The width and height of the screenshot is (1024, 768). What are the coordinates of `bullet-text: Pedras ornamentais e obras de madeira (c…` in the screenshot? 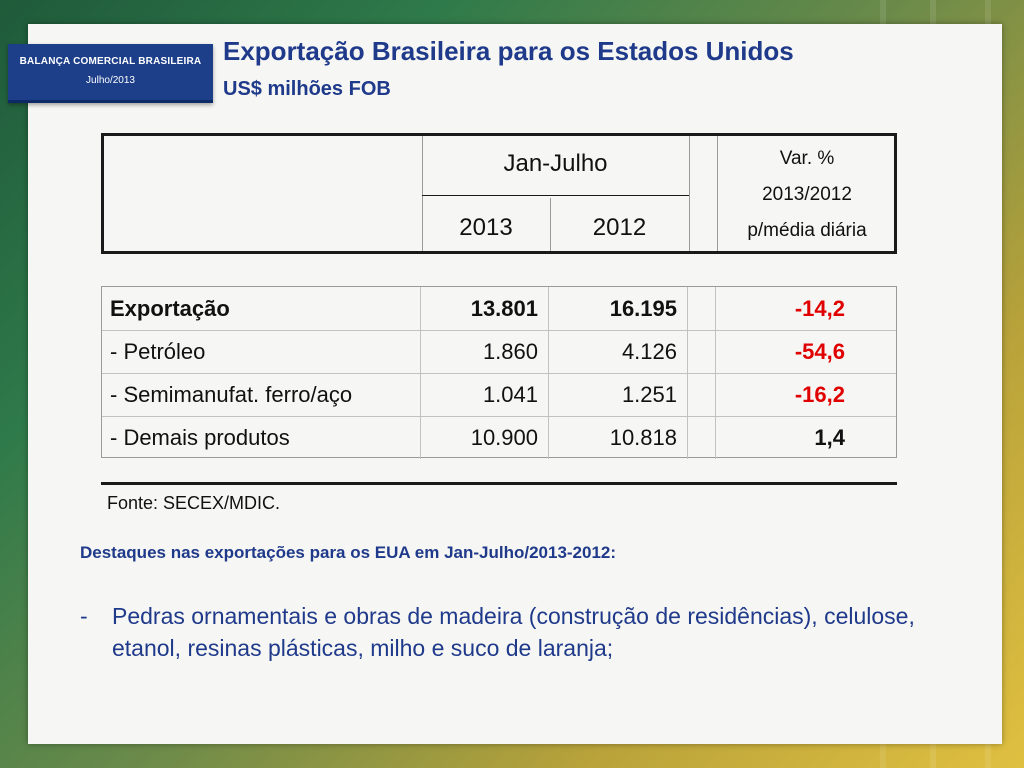 It's located at (513, 632).